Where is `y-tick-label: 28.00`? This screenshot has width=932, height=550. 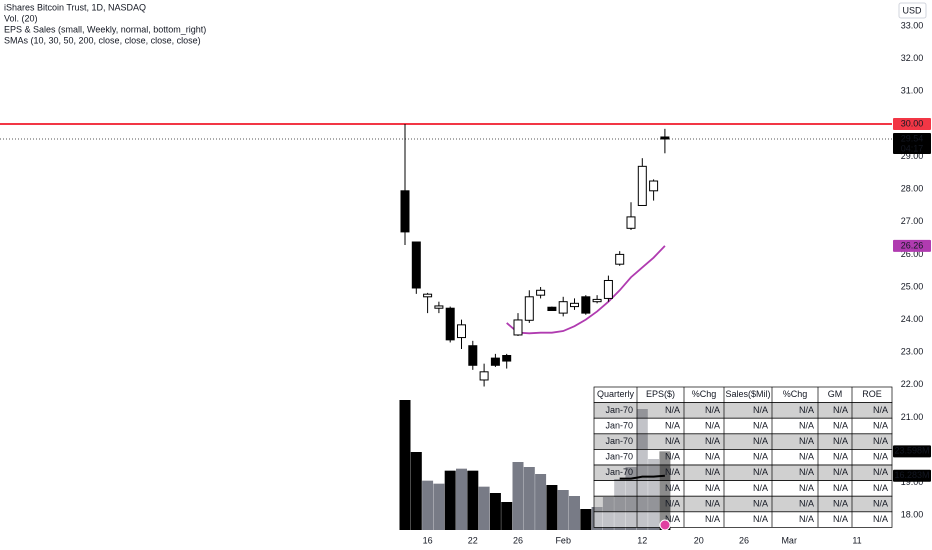
y-tick-label: 28.00 is located at coordinates (912, 189).